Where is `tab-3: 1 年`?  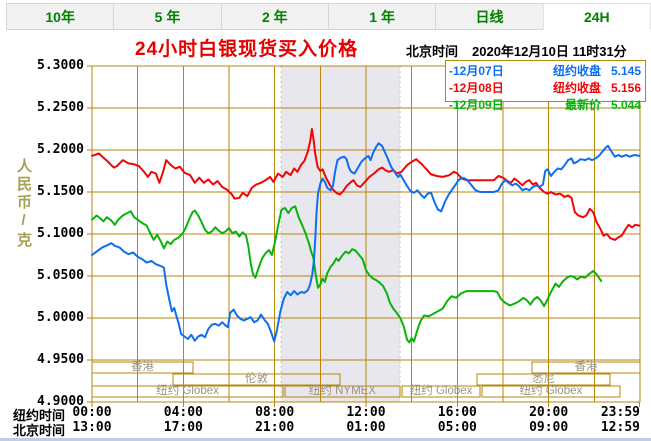
tab-3: 1 年 is located at coordinates (382, 16).